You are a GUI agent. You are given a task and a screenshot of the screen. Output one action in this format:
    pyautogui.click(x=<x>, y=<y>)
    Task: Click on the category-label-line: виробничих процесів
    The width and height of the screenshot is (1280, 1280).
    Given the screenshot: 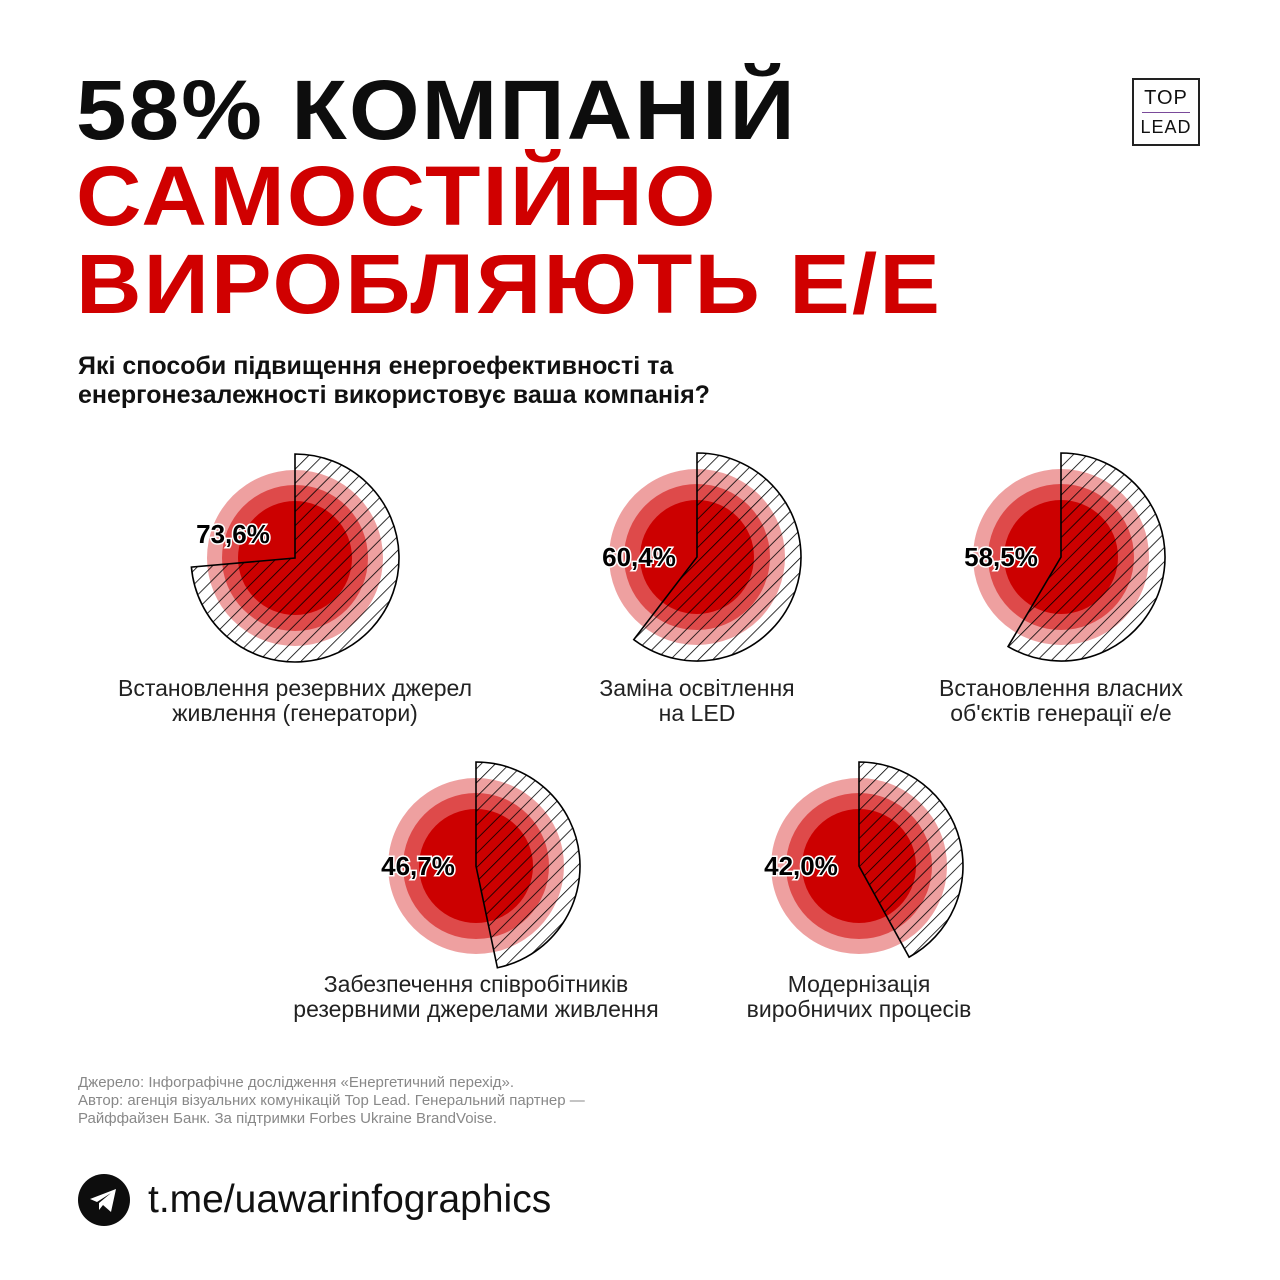 What is the action you would take?
    pyautogui.click(x=859, y=1009)
    